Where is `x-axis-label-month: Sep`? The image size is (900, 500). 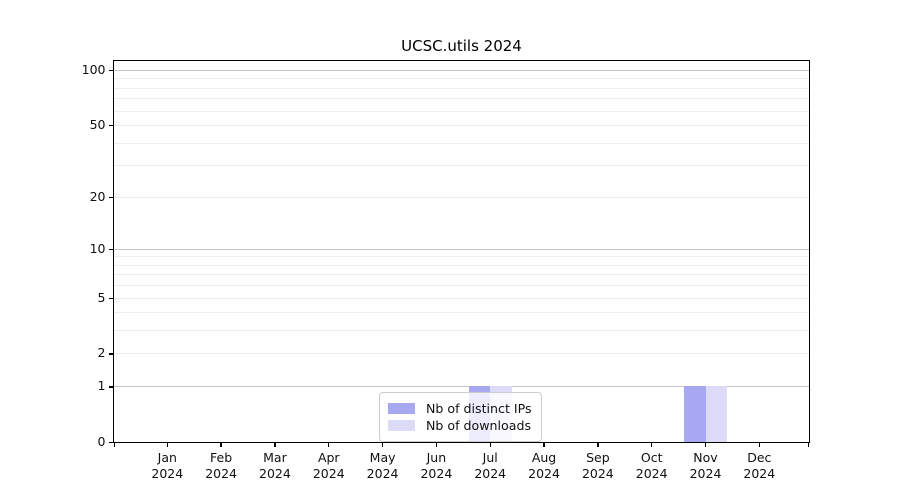
x-axis-label-month: Sep is located at coordinates (598, 457).